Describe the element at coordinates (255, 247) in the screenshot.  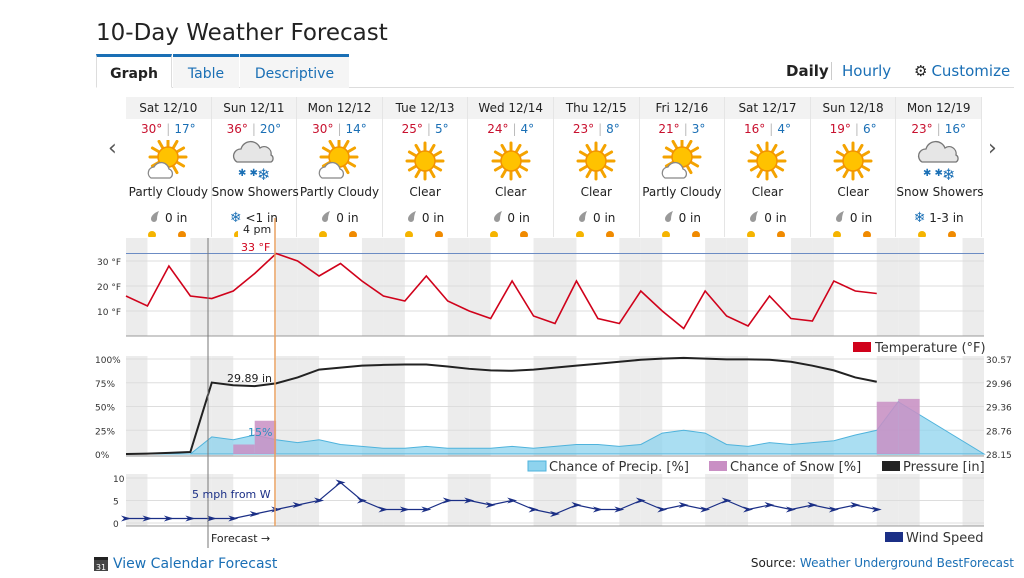
I see `cursor-temp-label: 33 °F` at that location.